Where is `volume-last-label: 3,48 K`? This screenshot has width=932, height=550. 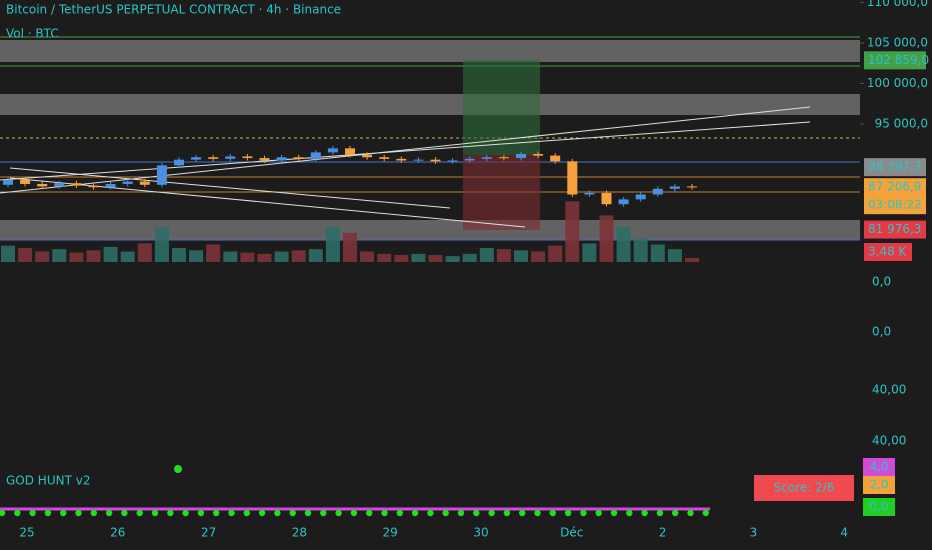
volume-last-label: 3,48 K is located at coordinates (888, 252).